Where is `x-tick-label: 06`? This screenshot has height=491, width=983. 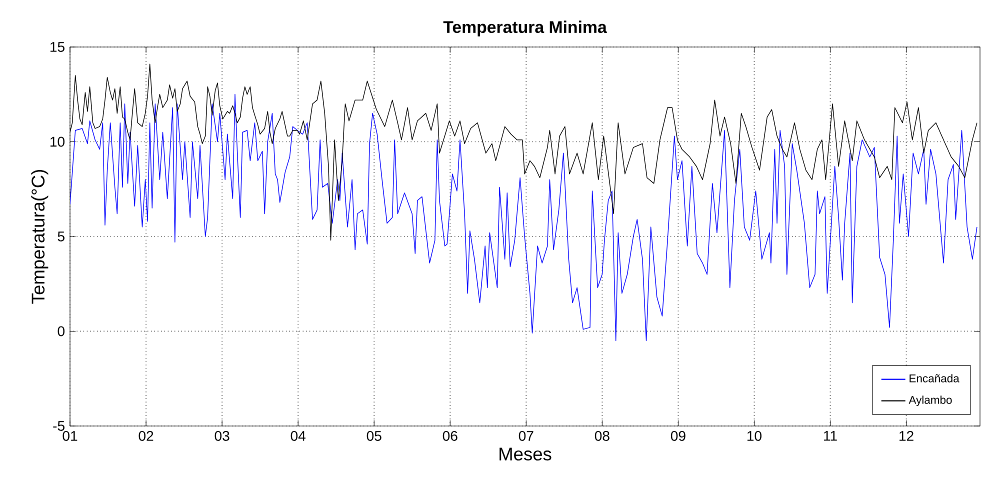
x-tick-label: 06 is located at coordinates (450, 435).